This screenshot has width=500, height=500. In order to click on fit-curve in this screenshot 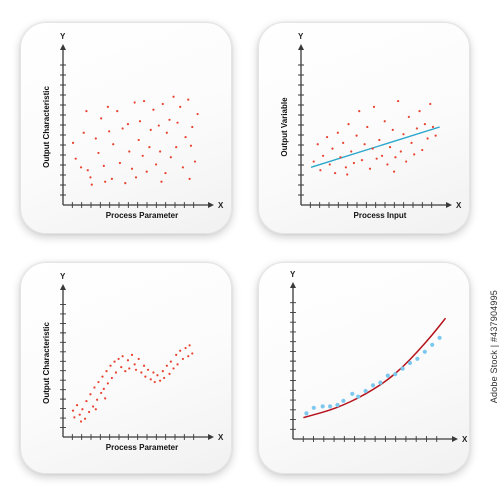, I will do `click(375, 368)`.